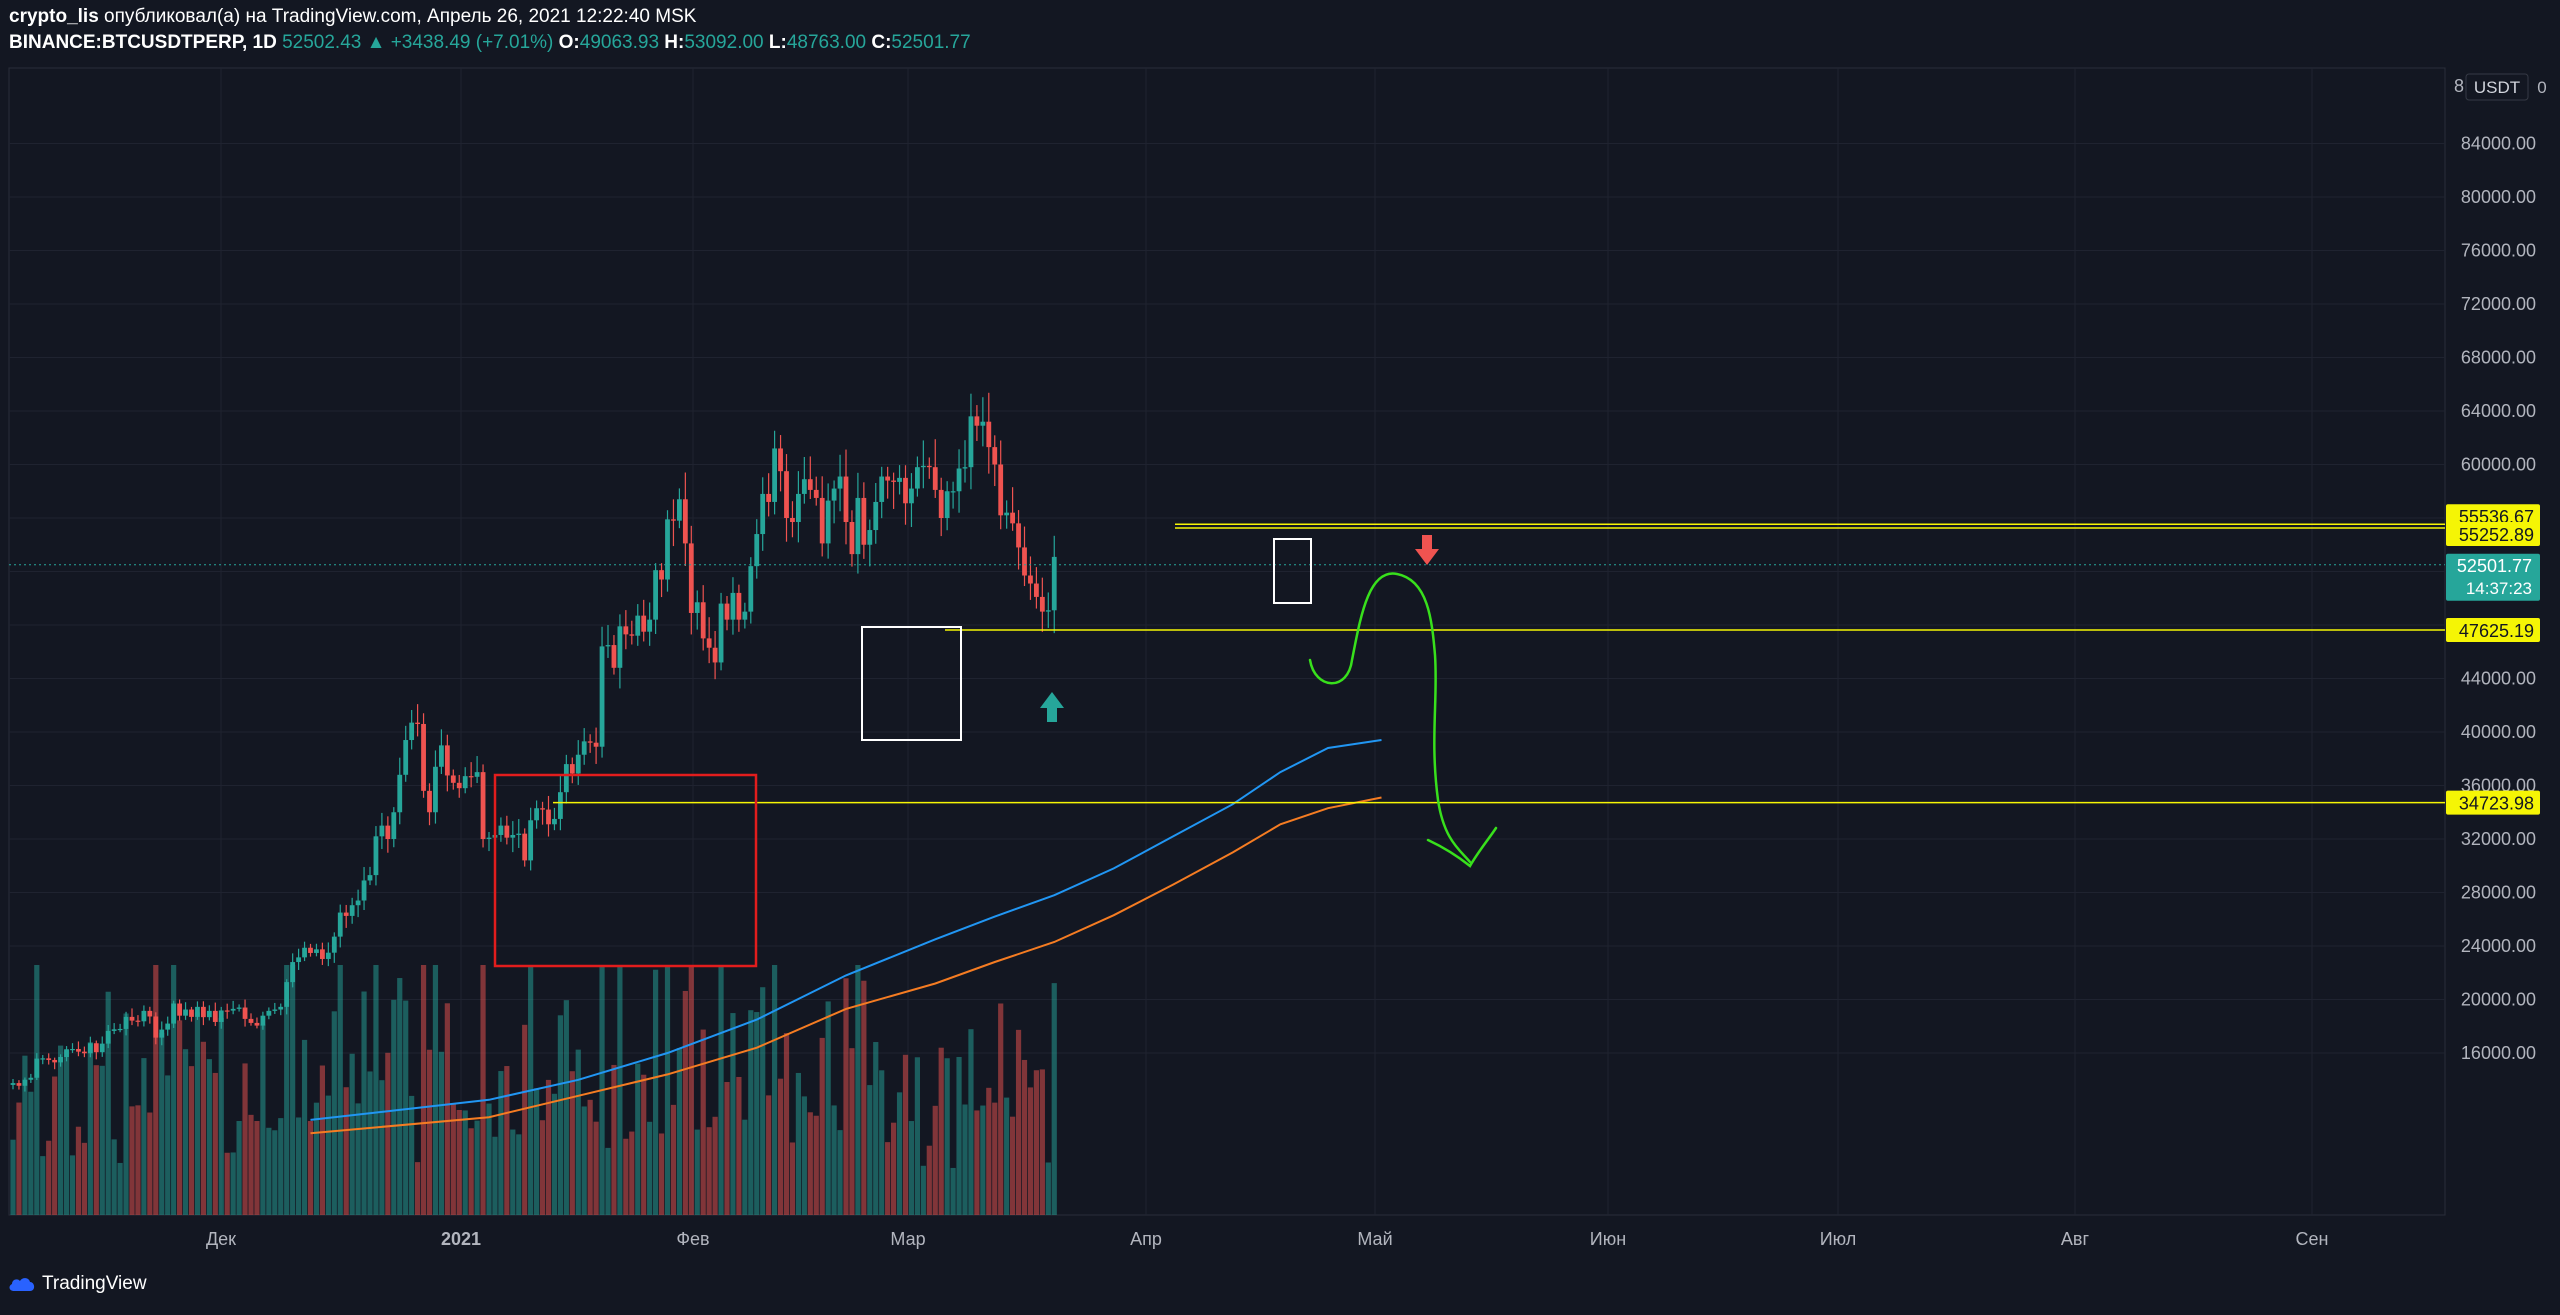 Image resolution: width=2560 pixels, height=1315 pixels. What do you see at coordinates (2498, 732) in the screenshot?
I see `price-tick-label: 40000.00` at bounding box center [2498, 732].